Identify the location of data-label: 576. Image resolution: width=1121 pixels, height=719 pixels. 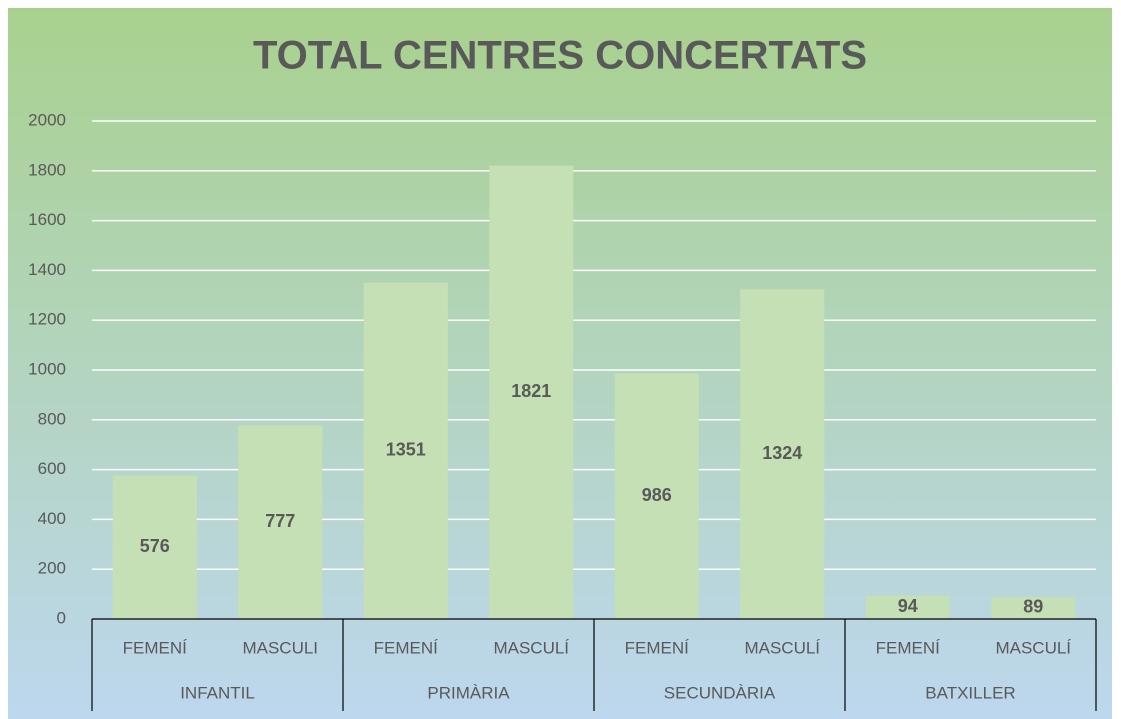
(155, 546).